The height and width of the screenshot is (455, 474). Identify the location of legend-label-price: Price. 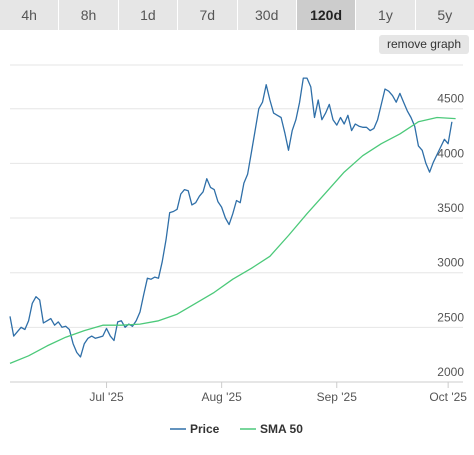
(205, 429).